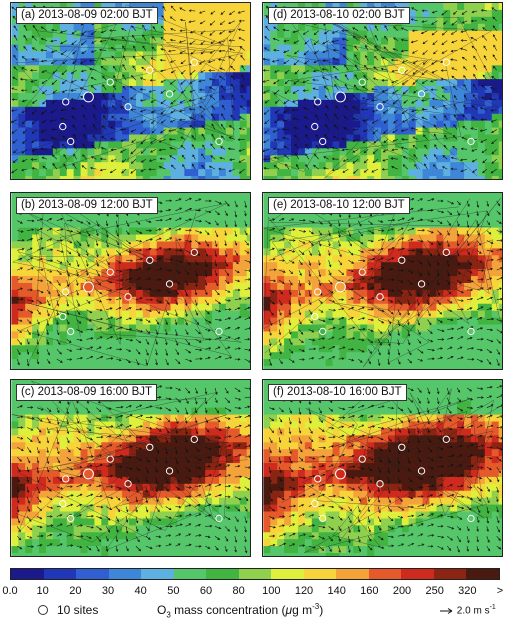 This screenshot has width=511, height=620. I want to click on map-panel-e: (e) 2013-08-10 12:00 BJT, so click(382, 281).